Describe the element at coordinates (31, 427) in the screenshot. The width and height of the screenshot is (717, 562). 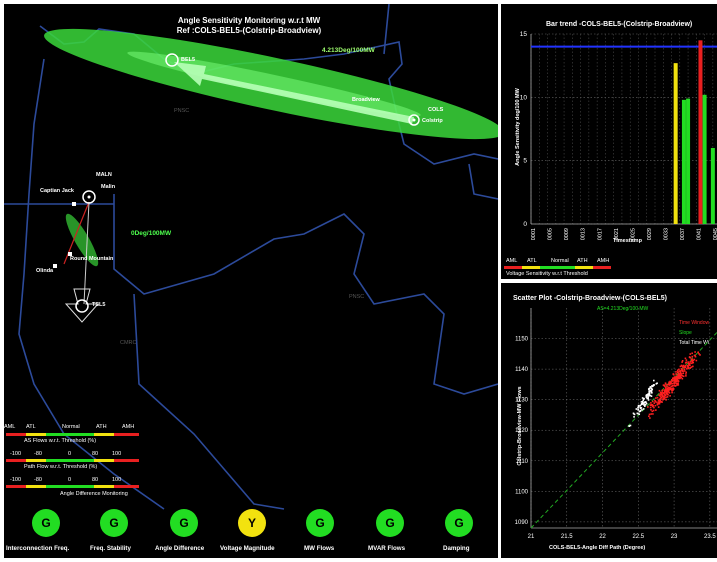
I see `legend-atl-label: ATL` at that location.